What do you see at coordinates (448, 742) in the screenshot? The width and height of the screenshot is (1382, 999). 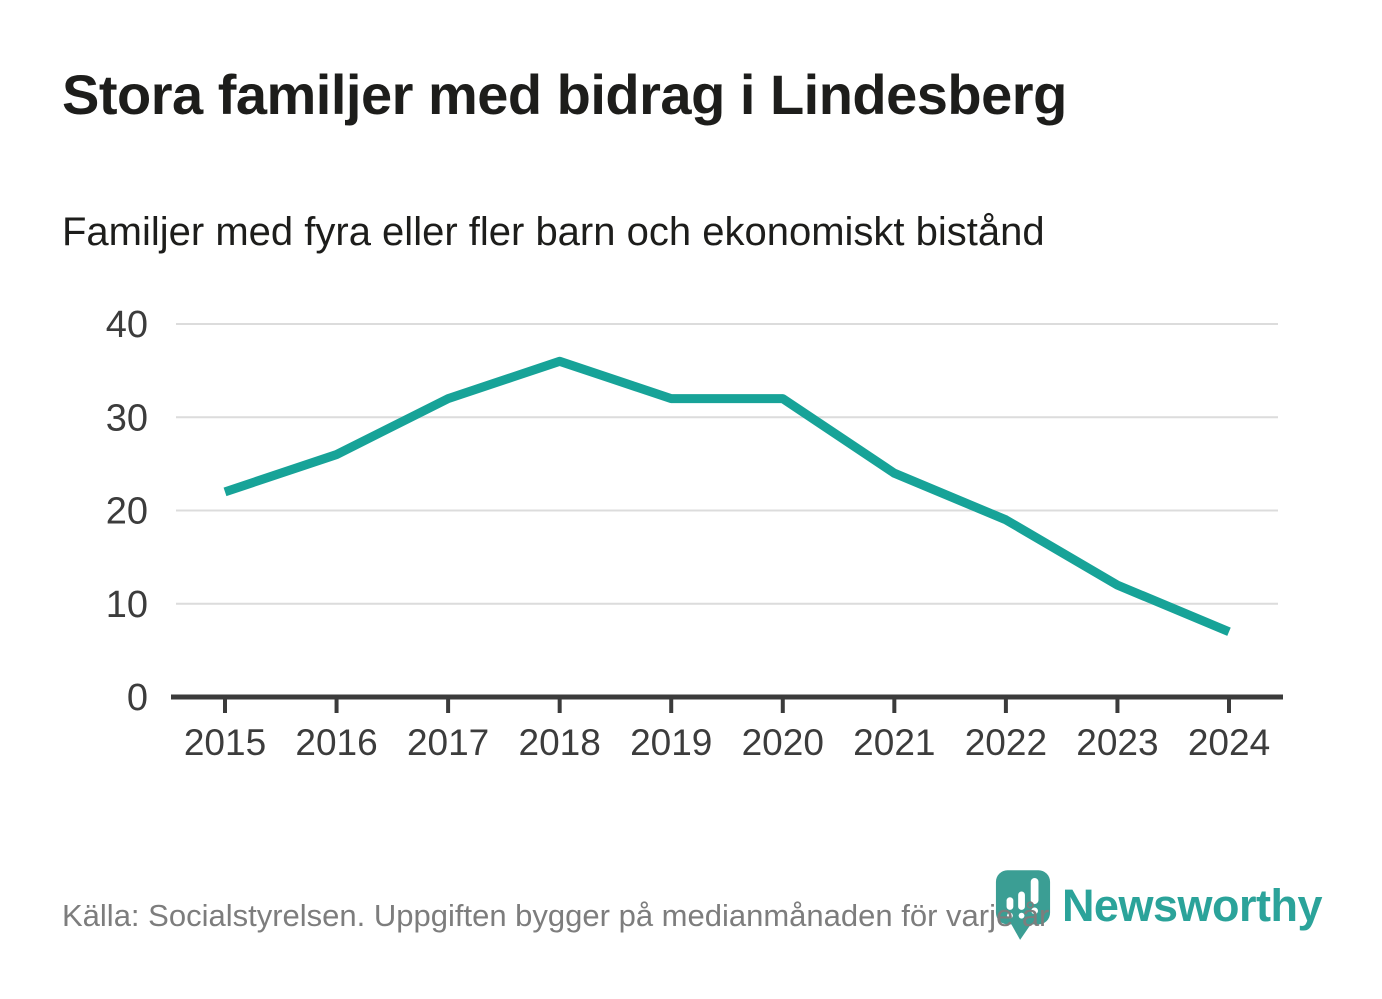 I see `x-tick-label: 2017` at bounding box center [448, 742].